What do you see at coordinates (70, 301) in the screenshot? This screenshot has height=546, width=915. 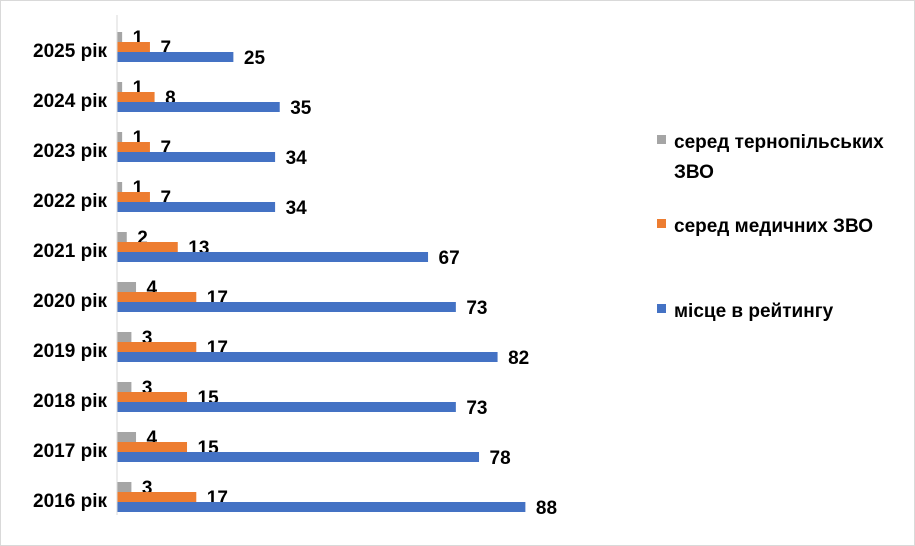 I see `category-label: 2020 рік` at bounding box center [70, 301].